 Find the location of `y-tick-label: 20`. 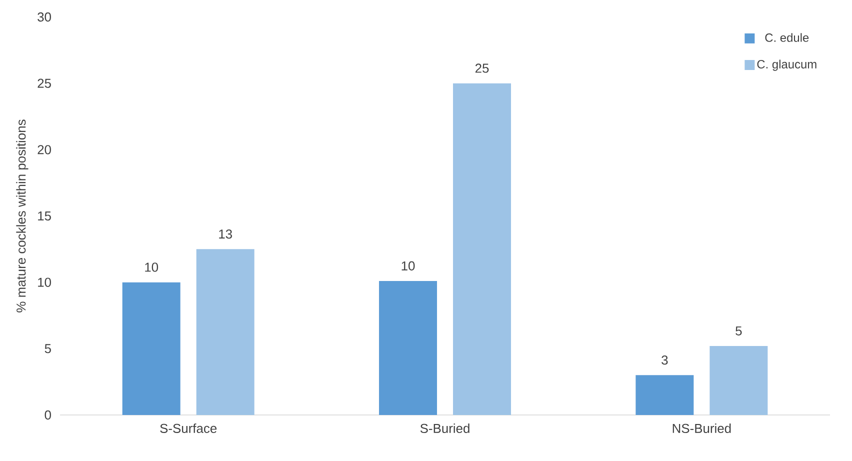

y-tick-label: 20 is located at coordinates (44, 149).